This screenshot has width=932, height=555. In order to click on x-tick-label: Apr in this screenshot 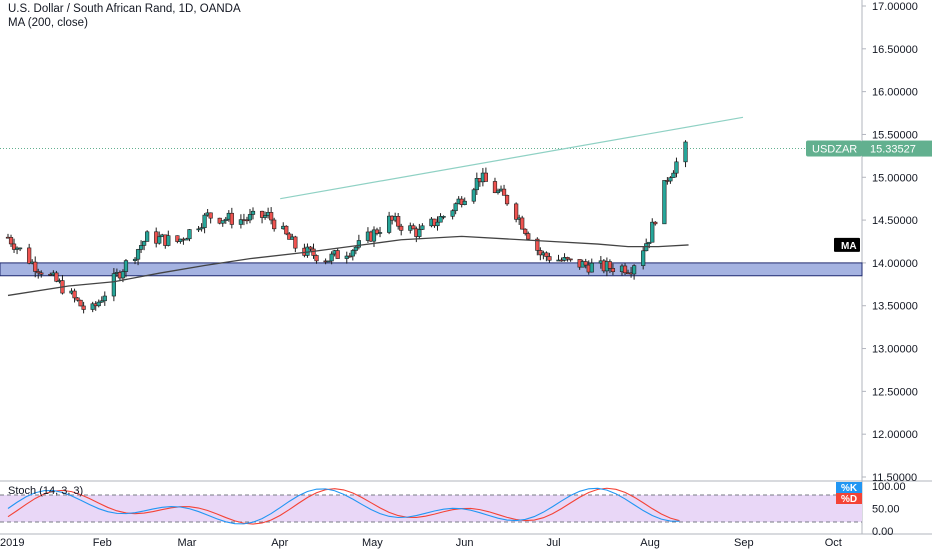, I will do `click(279, 543)`.